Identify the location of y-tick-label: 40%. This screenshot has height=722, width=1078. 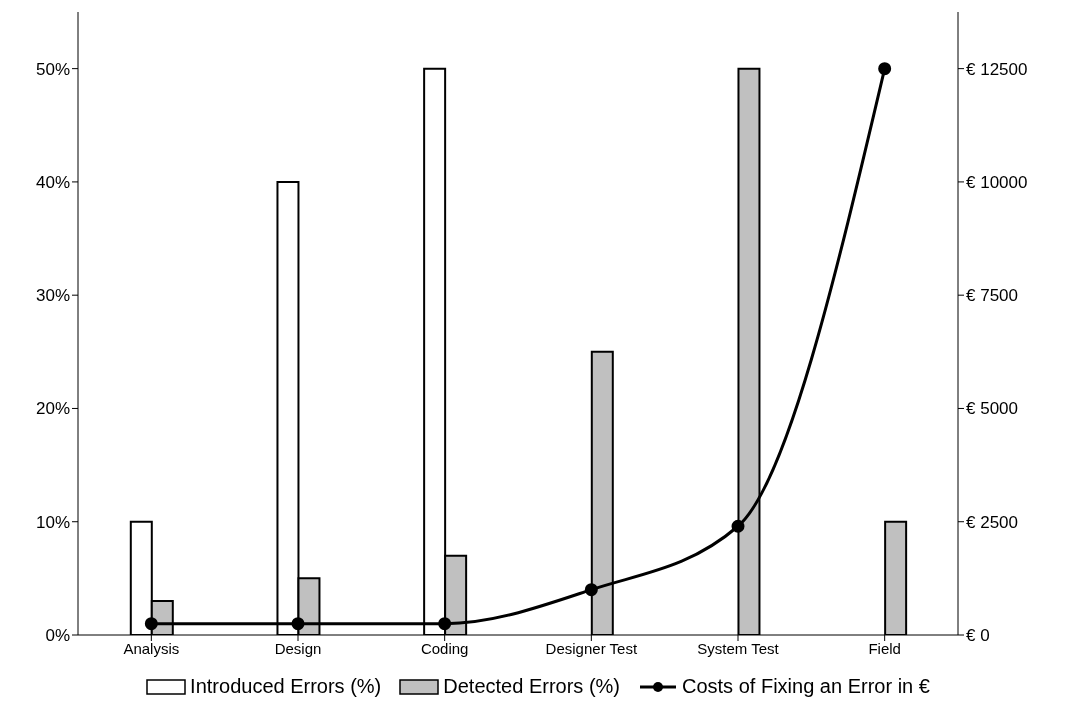
(52, 182).